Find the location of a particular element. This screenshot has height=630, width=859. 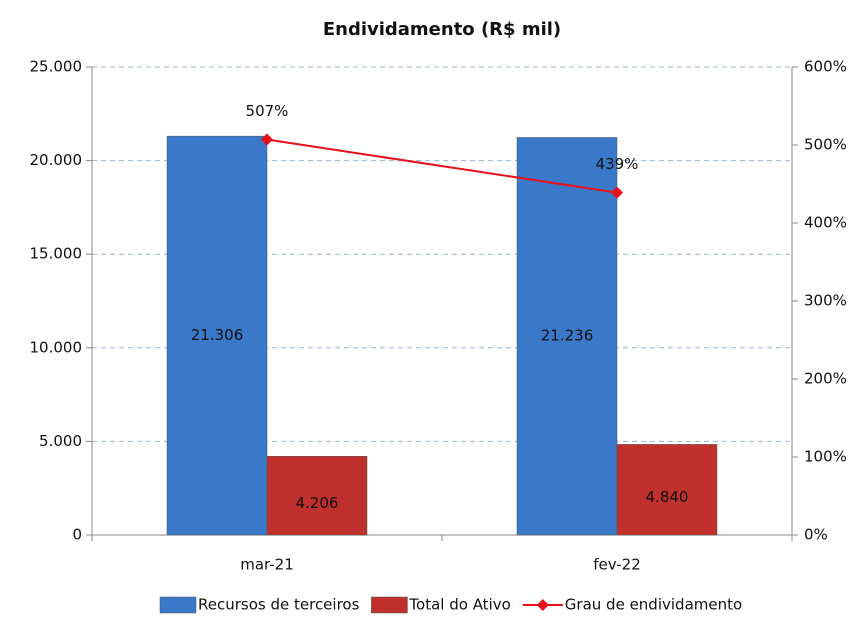

y-tick-label: 25.000 is located at coordinates (56, 67).